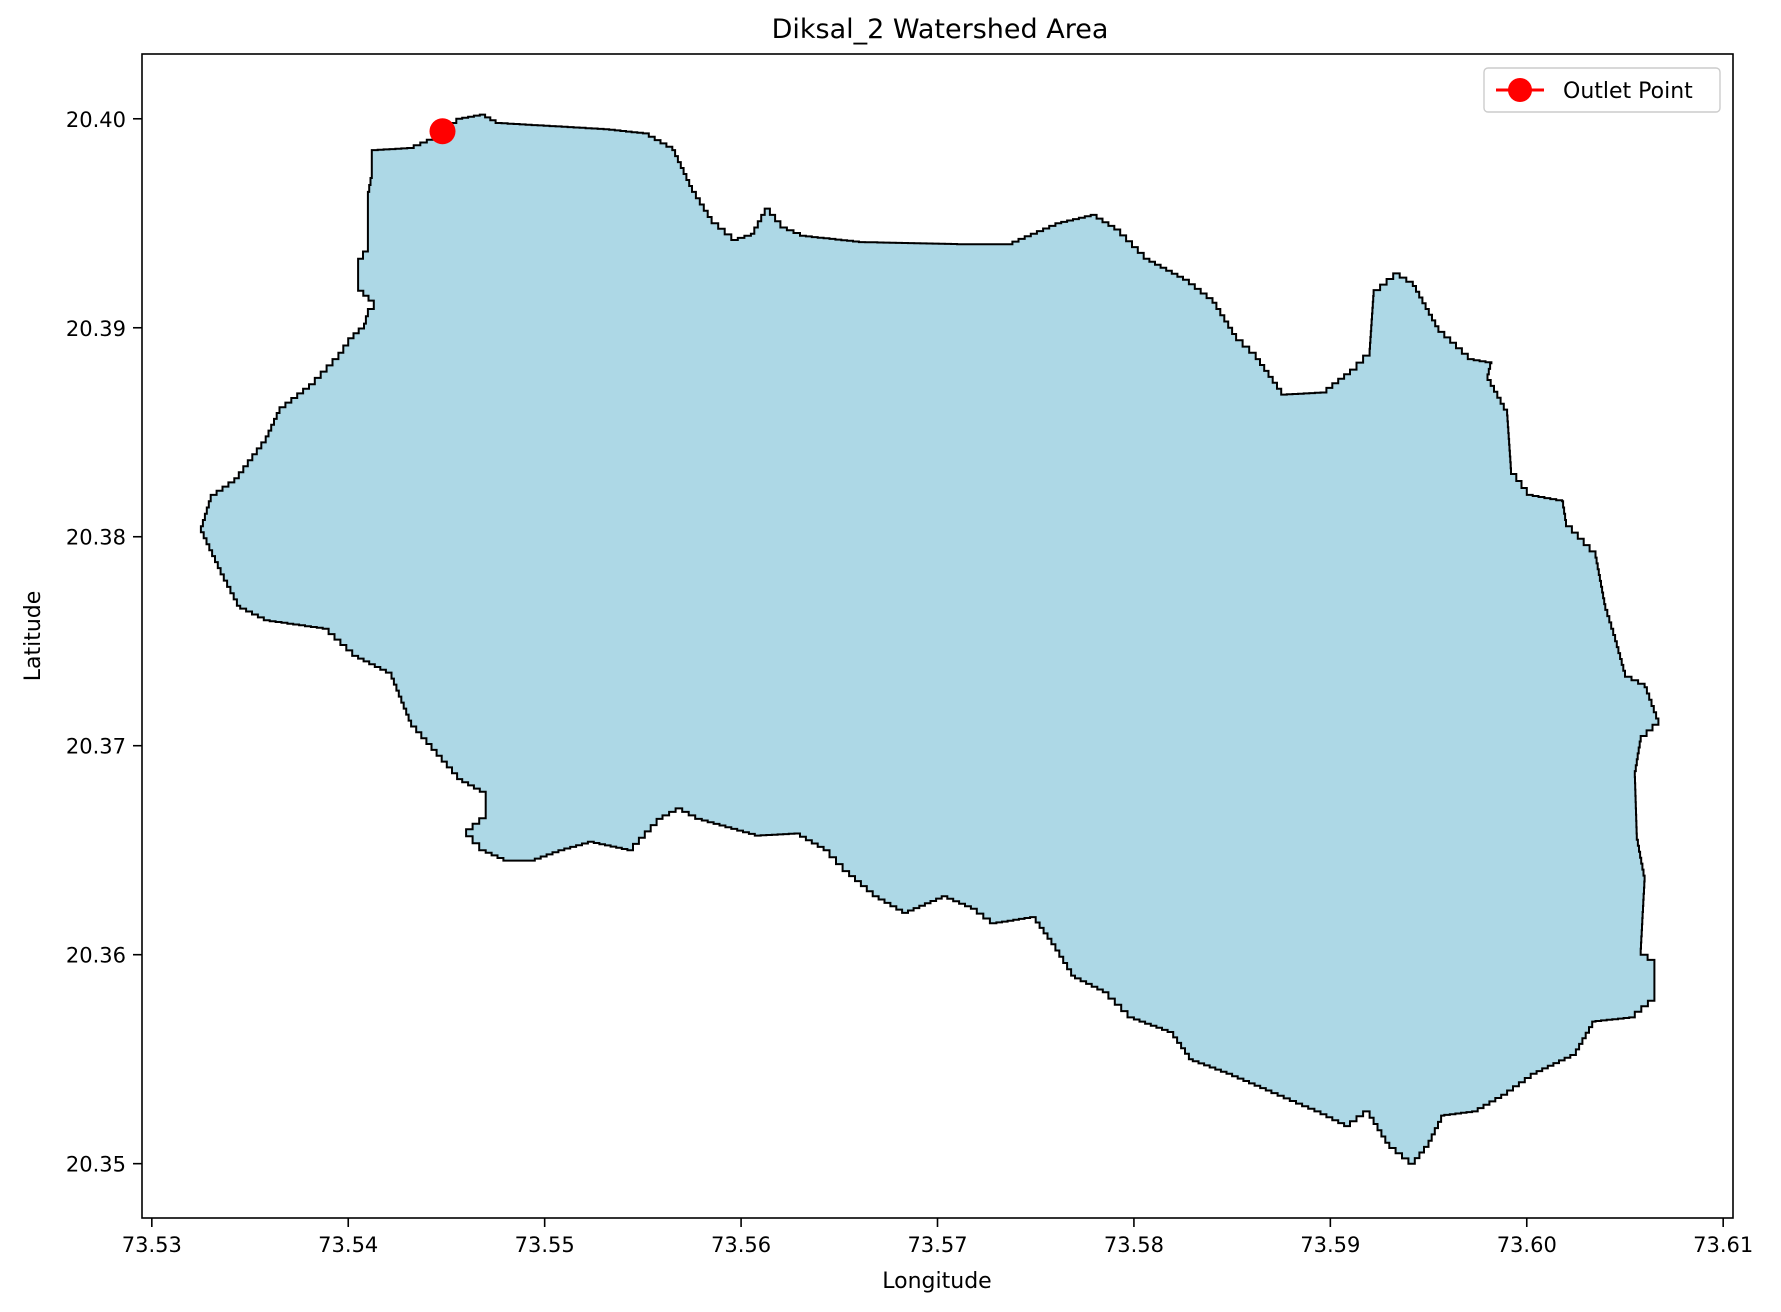 The height and width of the screenshot is (1312, 1781). What do you see at coordinates (545, 1245) in the screenshot?
I see `x-tick-label: 73.55` at bounding box center [545, 1245].